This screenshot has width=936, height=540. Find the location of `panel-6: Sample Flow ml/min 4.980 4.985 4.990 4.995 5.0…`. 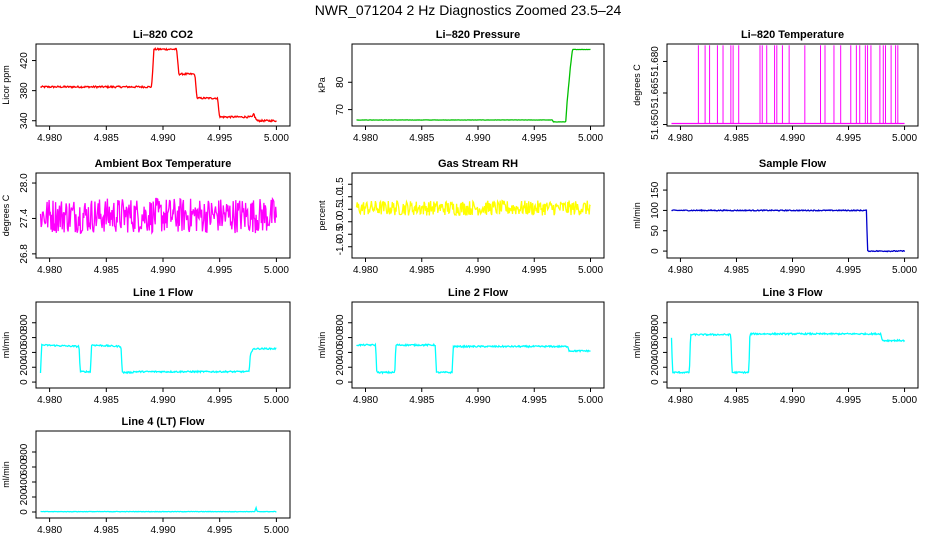

panel-6: Sample Flow ml/min 4.980 4.985 4.990 4.995 5.0… is located at coordinates (775, 217).